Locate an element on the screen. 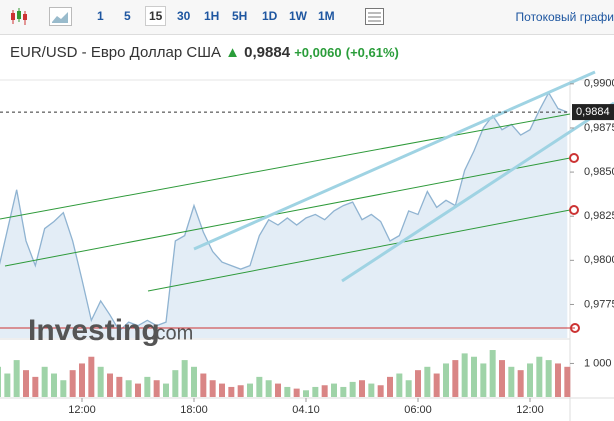 This screenshot has width=614, height=421. change-pct: (+0,61%) is located at coordinates (372, 52).